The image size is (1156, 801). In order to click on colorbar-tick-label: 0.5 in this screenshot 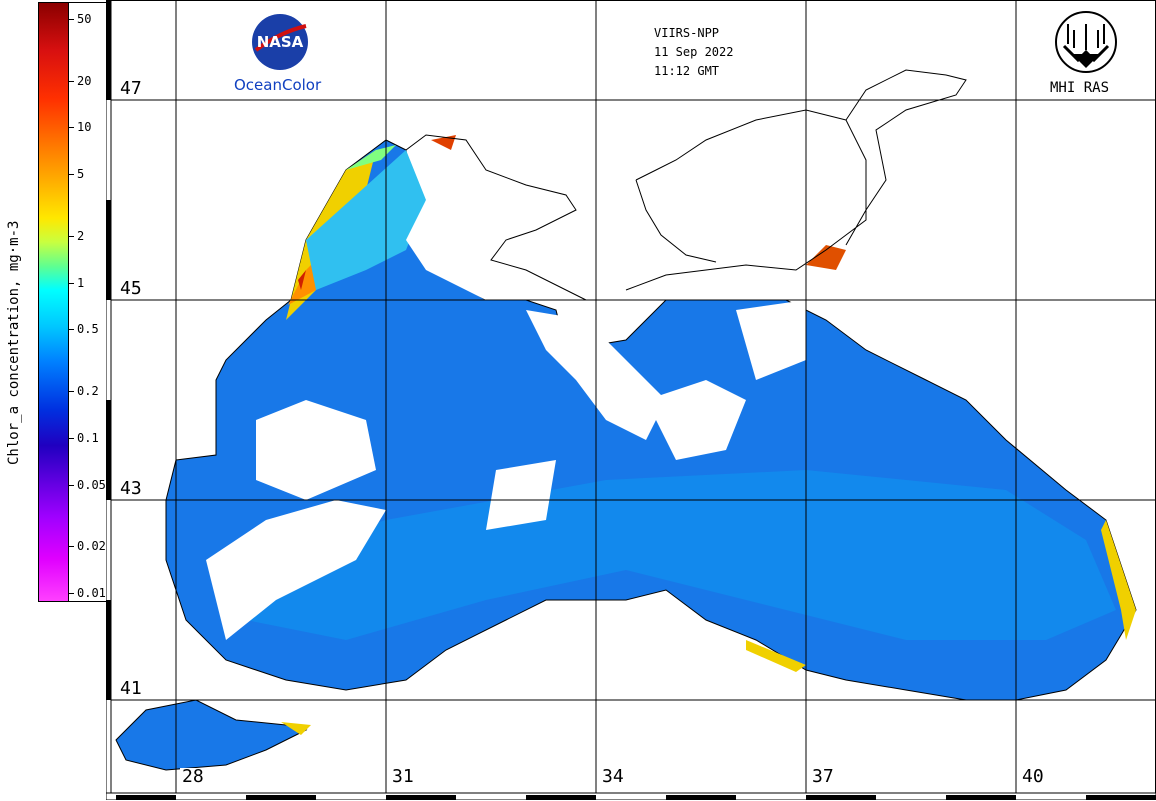, I will do `click(88, 329)`.